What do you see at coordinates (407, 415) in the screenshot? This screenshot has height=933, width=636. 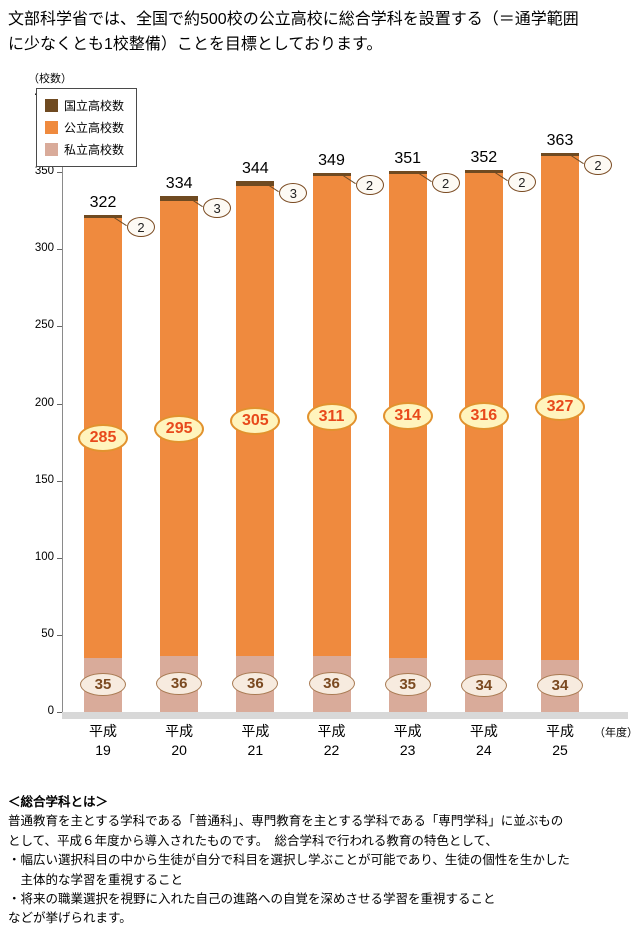 I see `public-count-bubble: 314` at bounding box center [407, 415].